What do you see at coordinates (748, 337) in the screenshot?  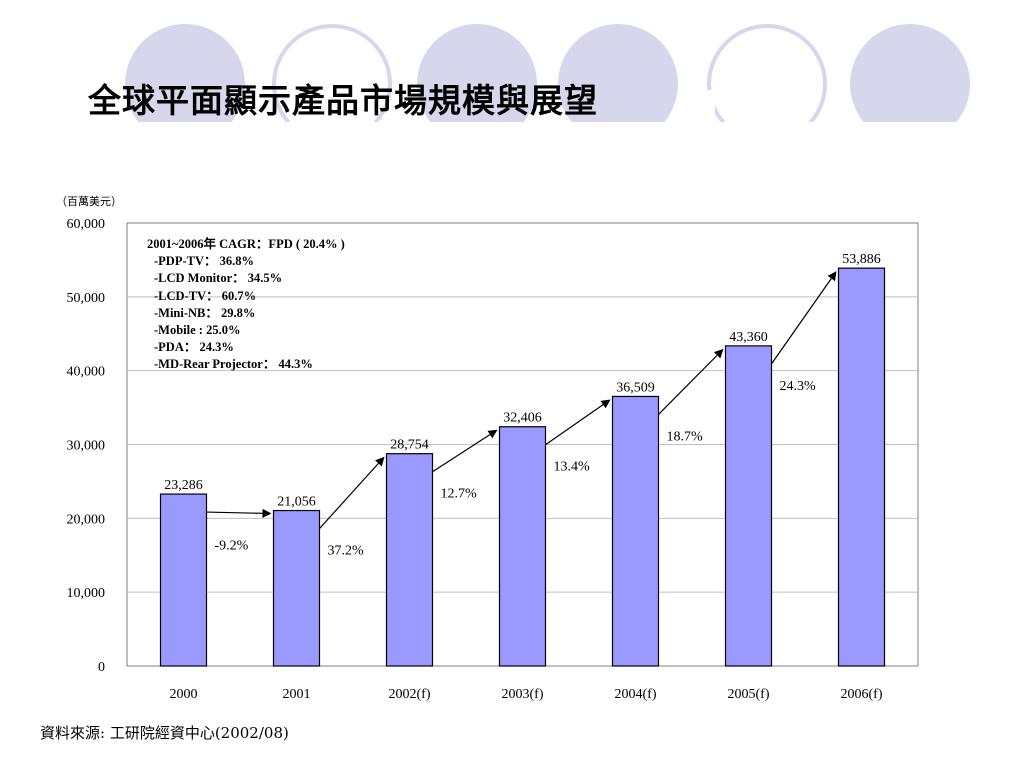 I see `bar-value-label: 43,360` at bounding box center [748, 337].